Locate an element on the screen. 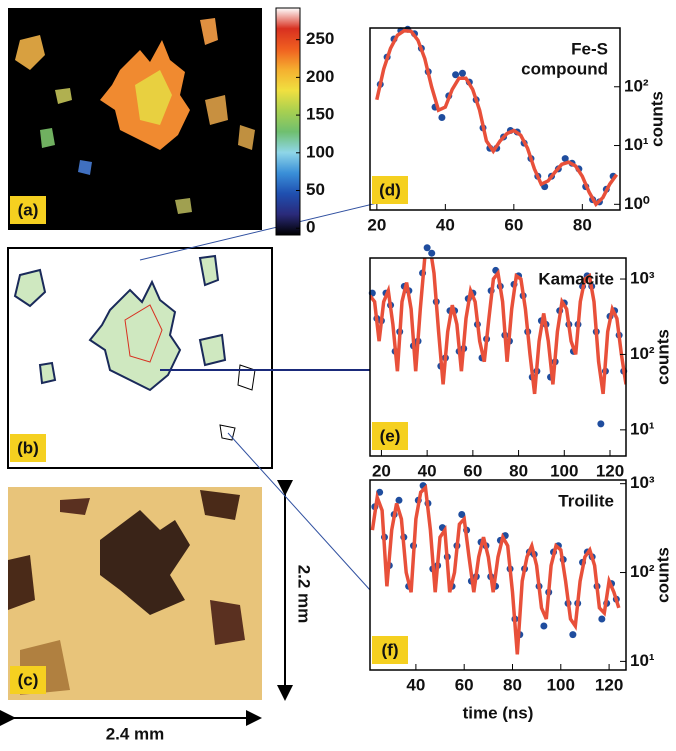  panel-label: (e) is located at coordinates (390, 435).